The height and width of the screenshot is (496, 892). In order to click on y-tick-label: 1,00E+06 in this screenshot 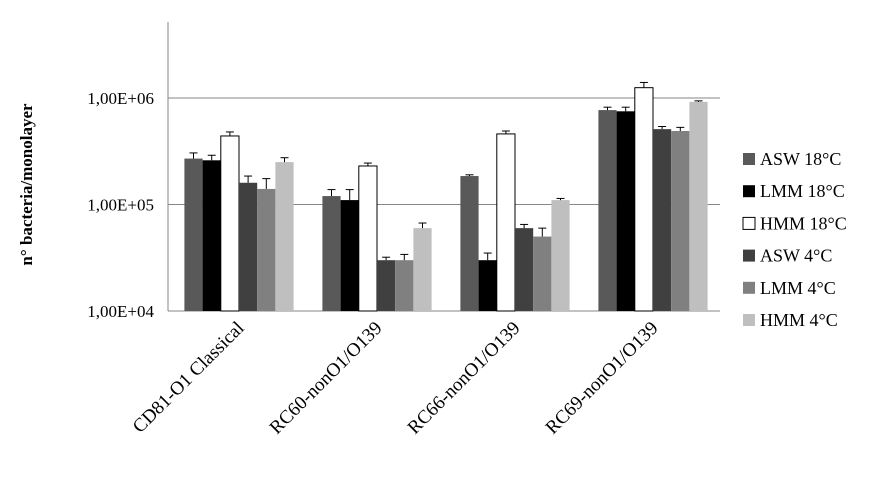, I will do `click(120, 98)`.